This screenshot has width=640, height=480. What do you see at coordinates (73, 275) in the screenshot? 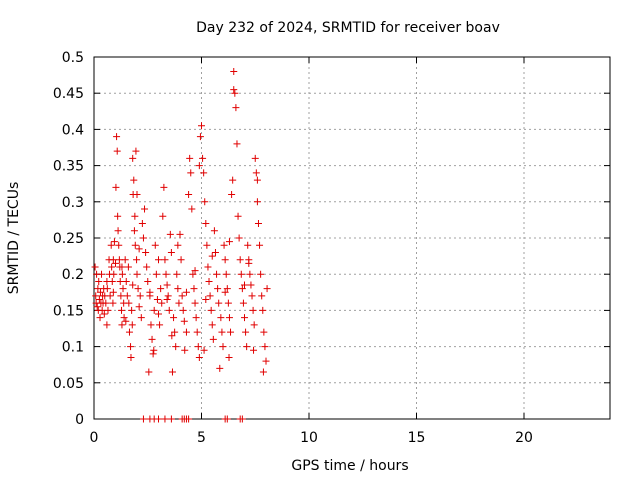
I see `y-tick-label: 0.2` at bounding box center [73, 275].